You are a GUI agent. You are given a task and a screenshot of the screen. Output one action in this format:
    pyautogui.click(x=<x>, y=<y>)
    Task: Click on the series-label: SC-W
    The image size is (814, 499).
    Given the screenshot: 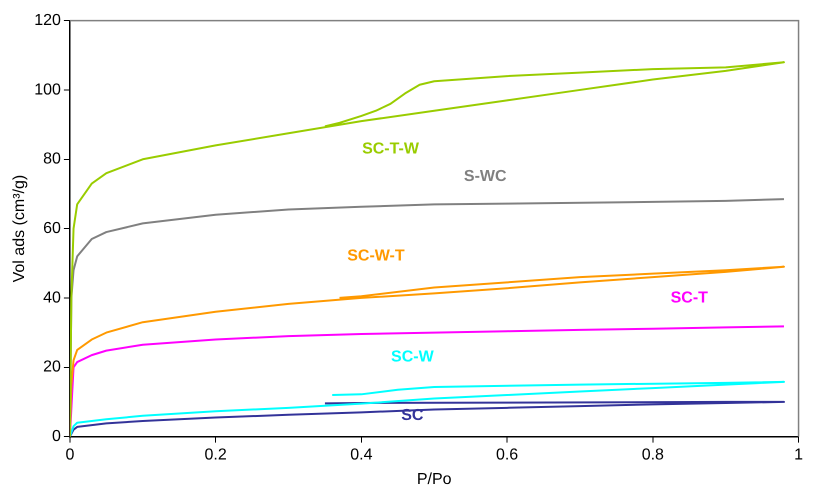 What is the action you would take?
    pyautogui.click(x=413, y=357)
    